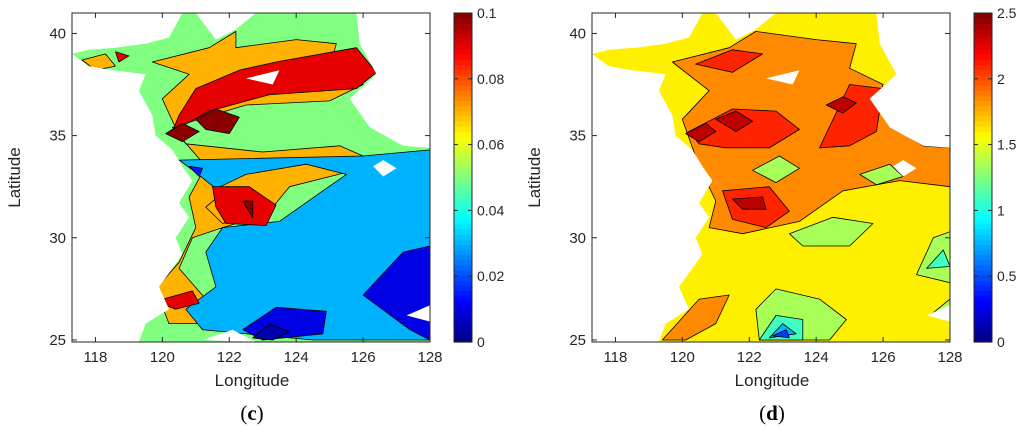 The height and width of the screenshot is (429, 1024). I want to click on colorbar-tick-label: 0.5, so click(1007, 276).